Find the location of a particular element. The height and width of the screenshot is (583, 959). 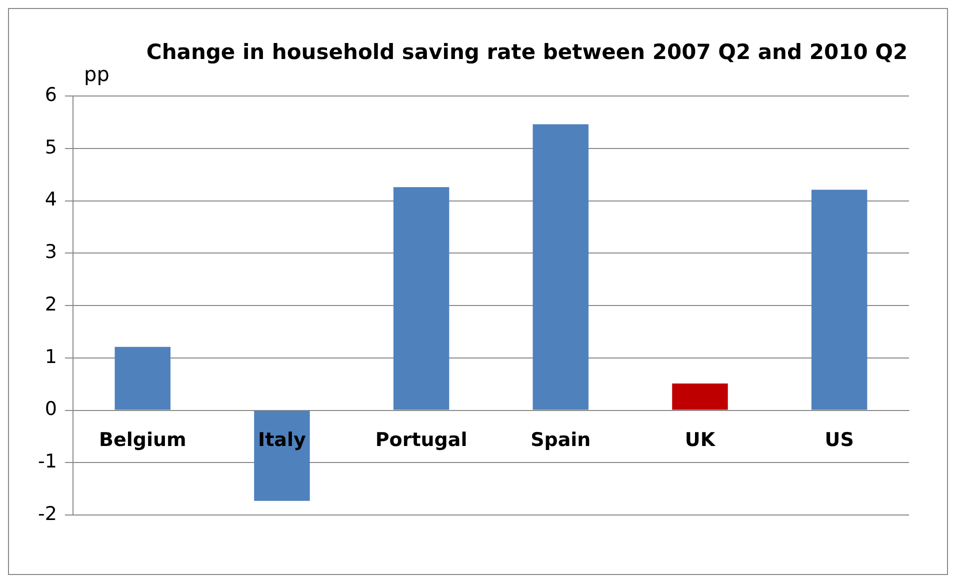

x-tick-label: Portugal is located at coordinates (421, 440).